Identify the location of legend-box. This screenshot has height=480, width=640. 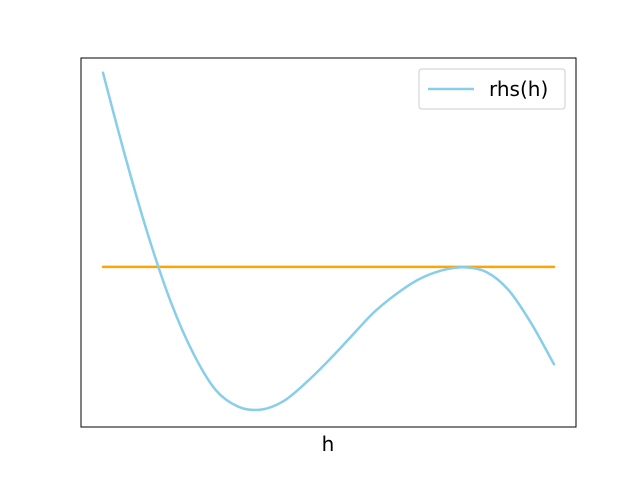
(492, 89).